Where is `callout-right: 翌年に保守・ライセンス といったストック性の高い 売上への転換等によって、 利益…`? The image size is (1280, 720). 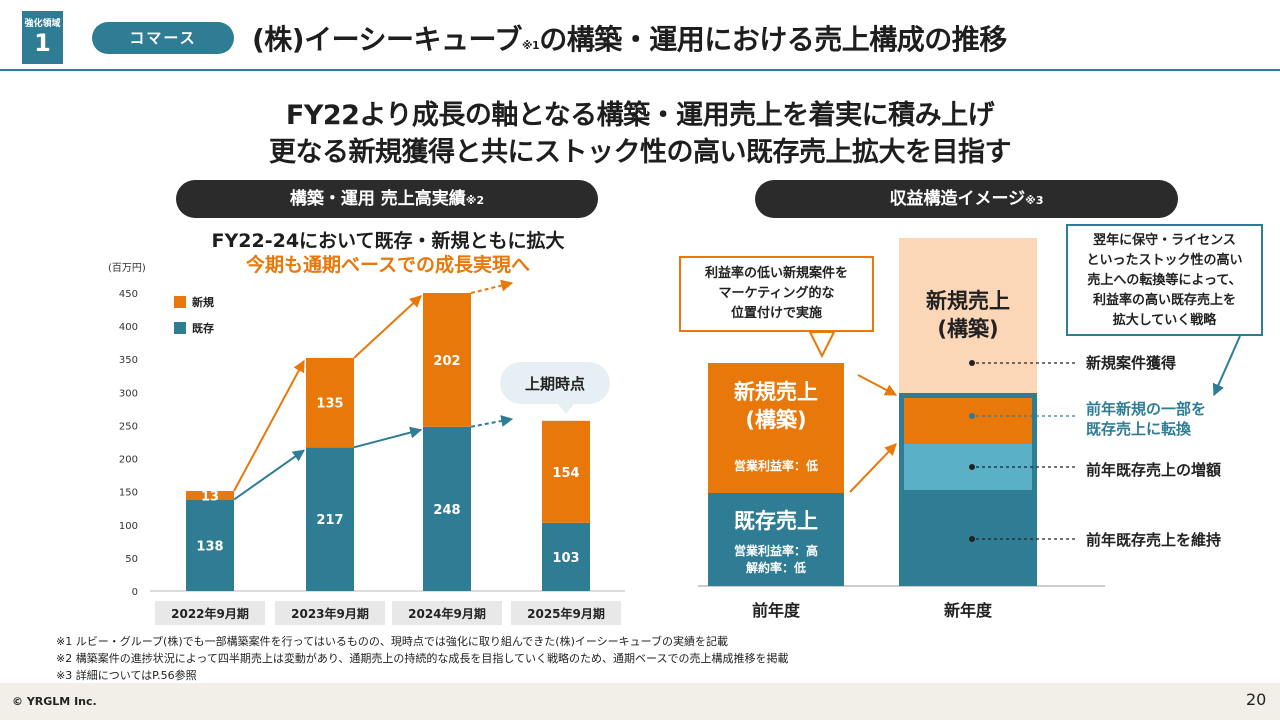
callout-right: 翌年に保守・ライセンス といったストック性の高い 売上への転換等によって、 利益… is located at coordinates (1164, 280).